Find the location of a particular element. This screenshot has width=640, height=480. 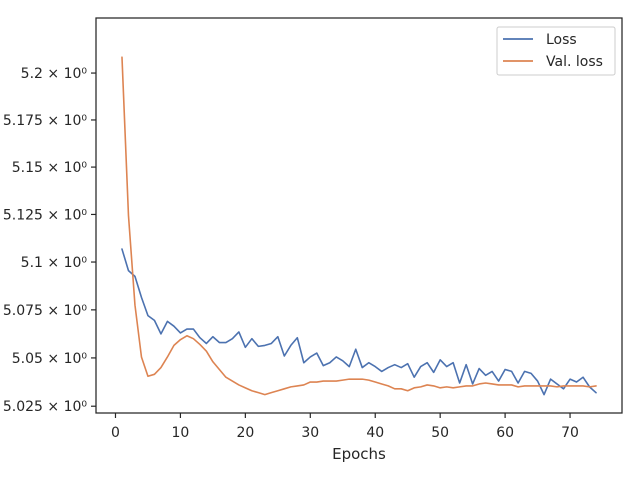

y-tick-label: 5.075 × 10⁰ is located at coordinates (45, 311).